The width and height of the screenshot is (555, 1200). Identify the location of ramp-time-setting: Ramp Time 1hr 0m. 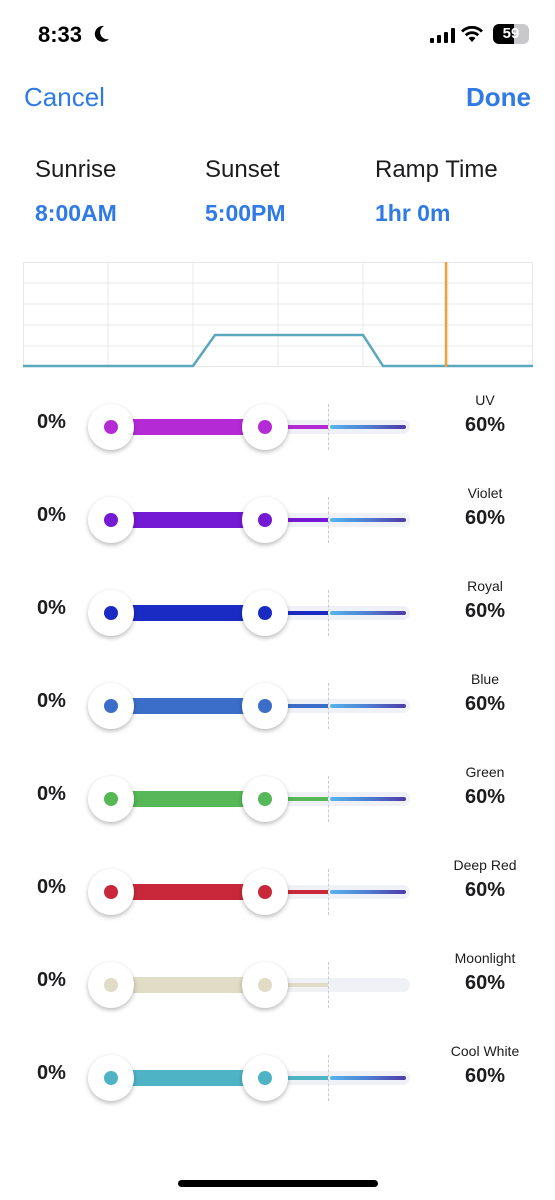
(436, 191).